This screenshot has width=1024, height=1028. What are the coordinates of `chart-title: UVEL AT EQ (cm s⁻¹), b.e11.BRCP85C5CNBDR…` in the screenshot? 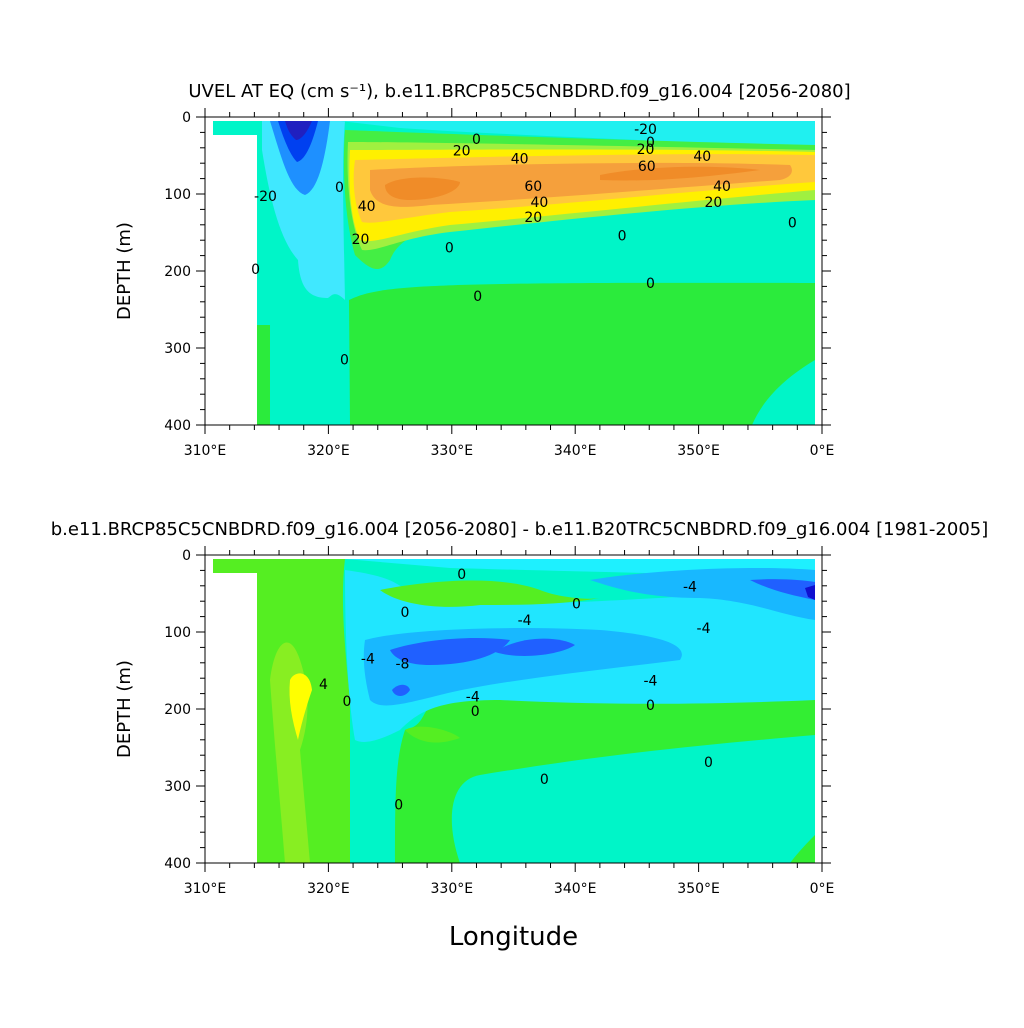 It's located at (519, 91).